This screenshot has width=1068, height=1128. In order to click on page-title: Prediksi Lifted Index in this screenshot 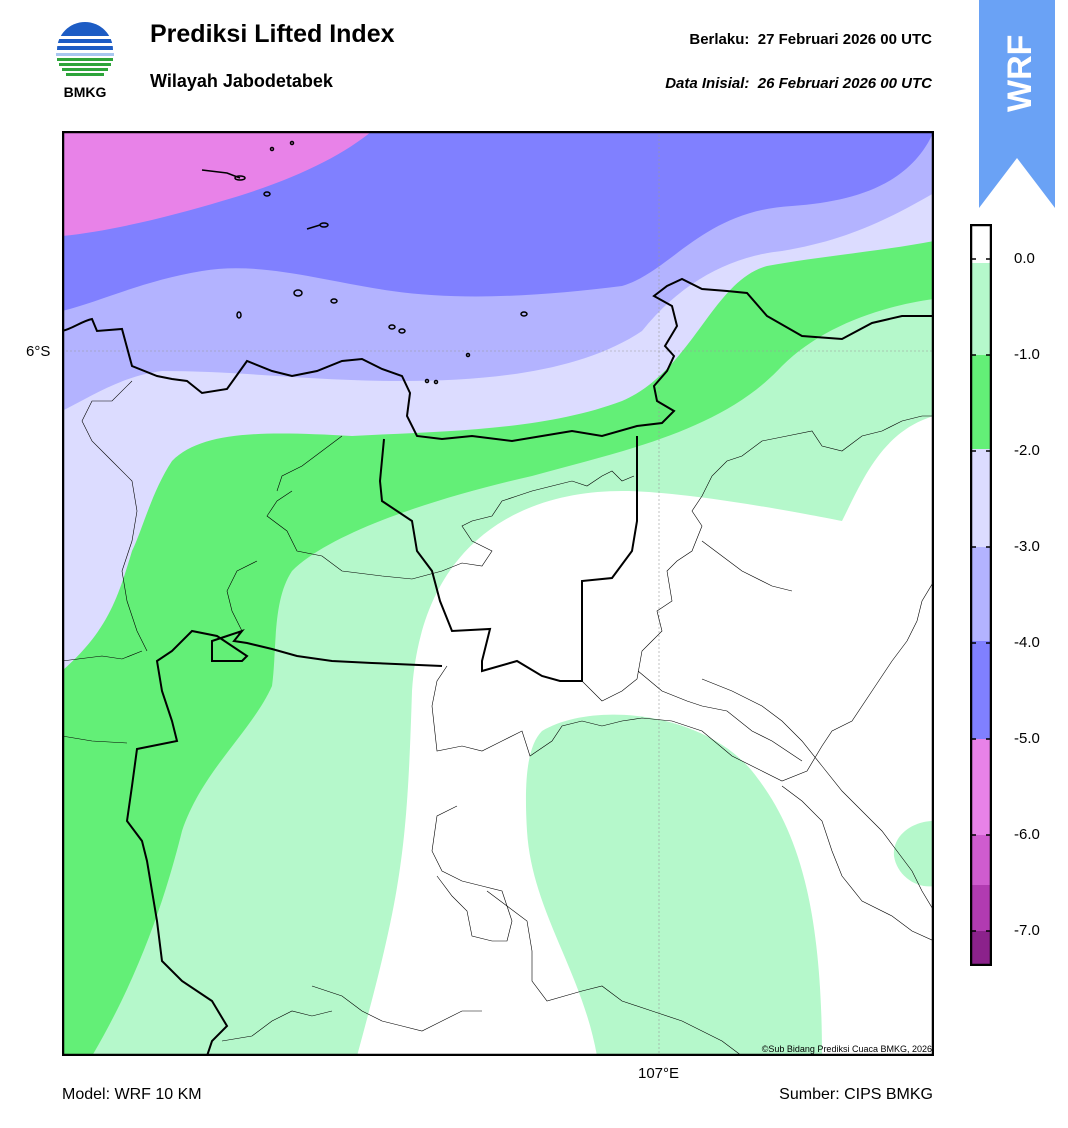, I will do `click(272, 34)`.